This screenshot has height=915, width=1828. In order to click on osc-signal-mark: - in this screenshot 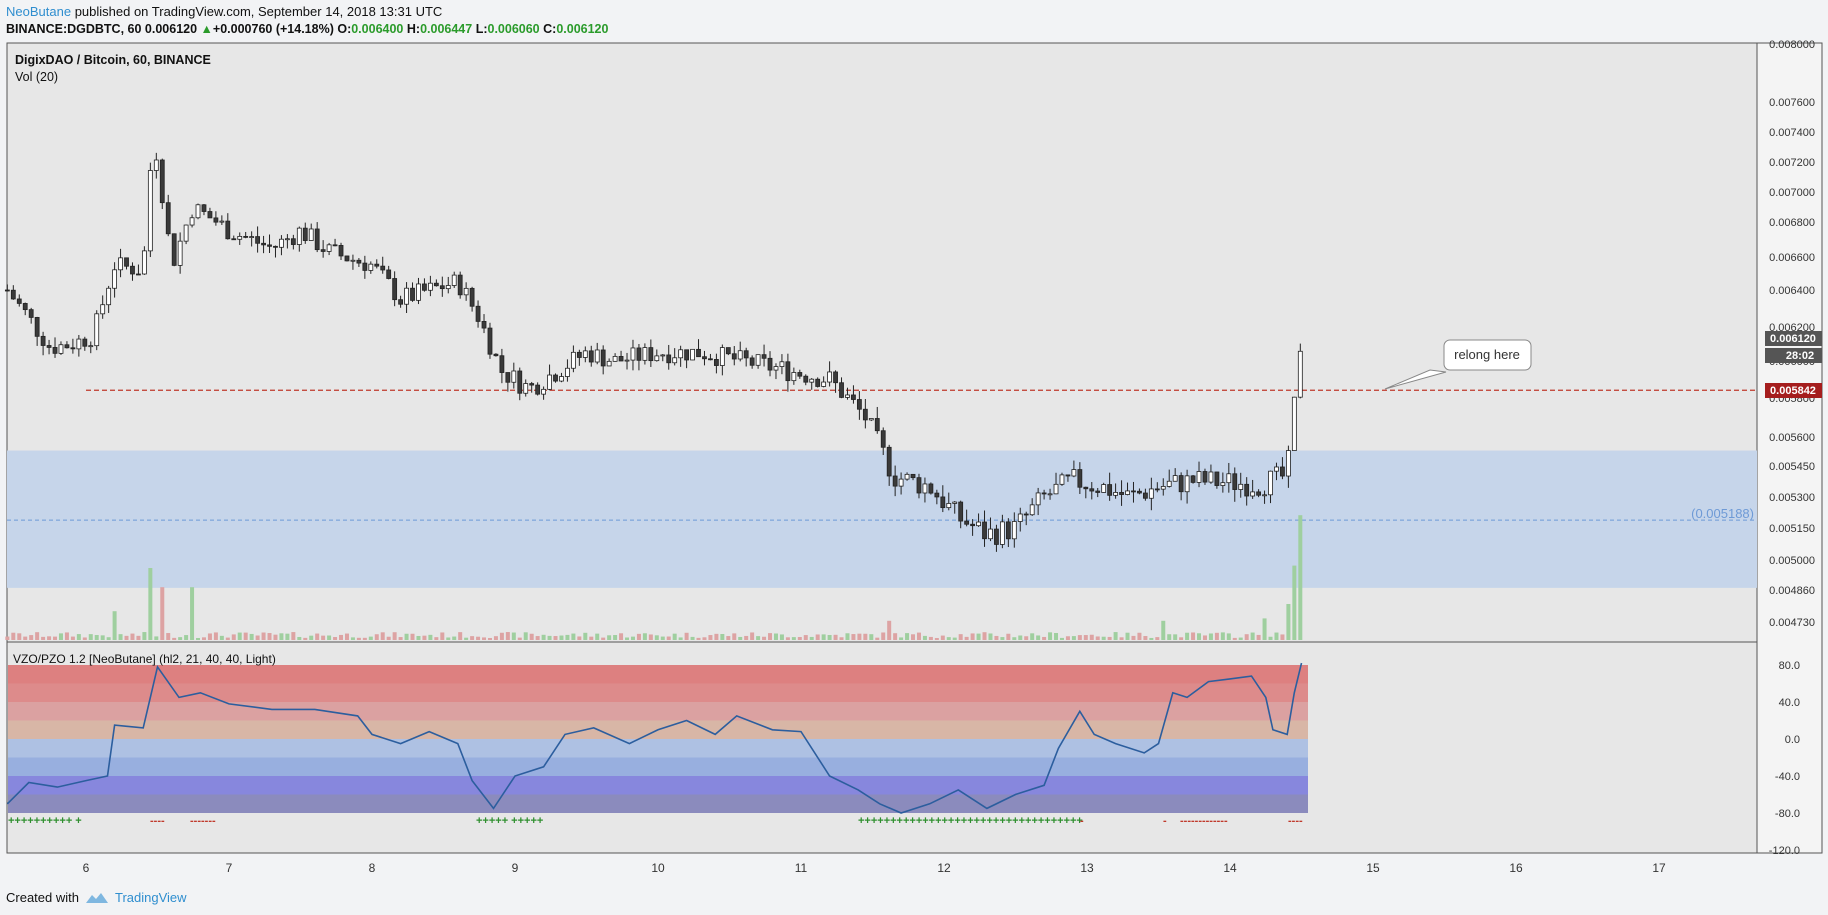, I will do `click(1165, 821)`.